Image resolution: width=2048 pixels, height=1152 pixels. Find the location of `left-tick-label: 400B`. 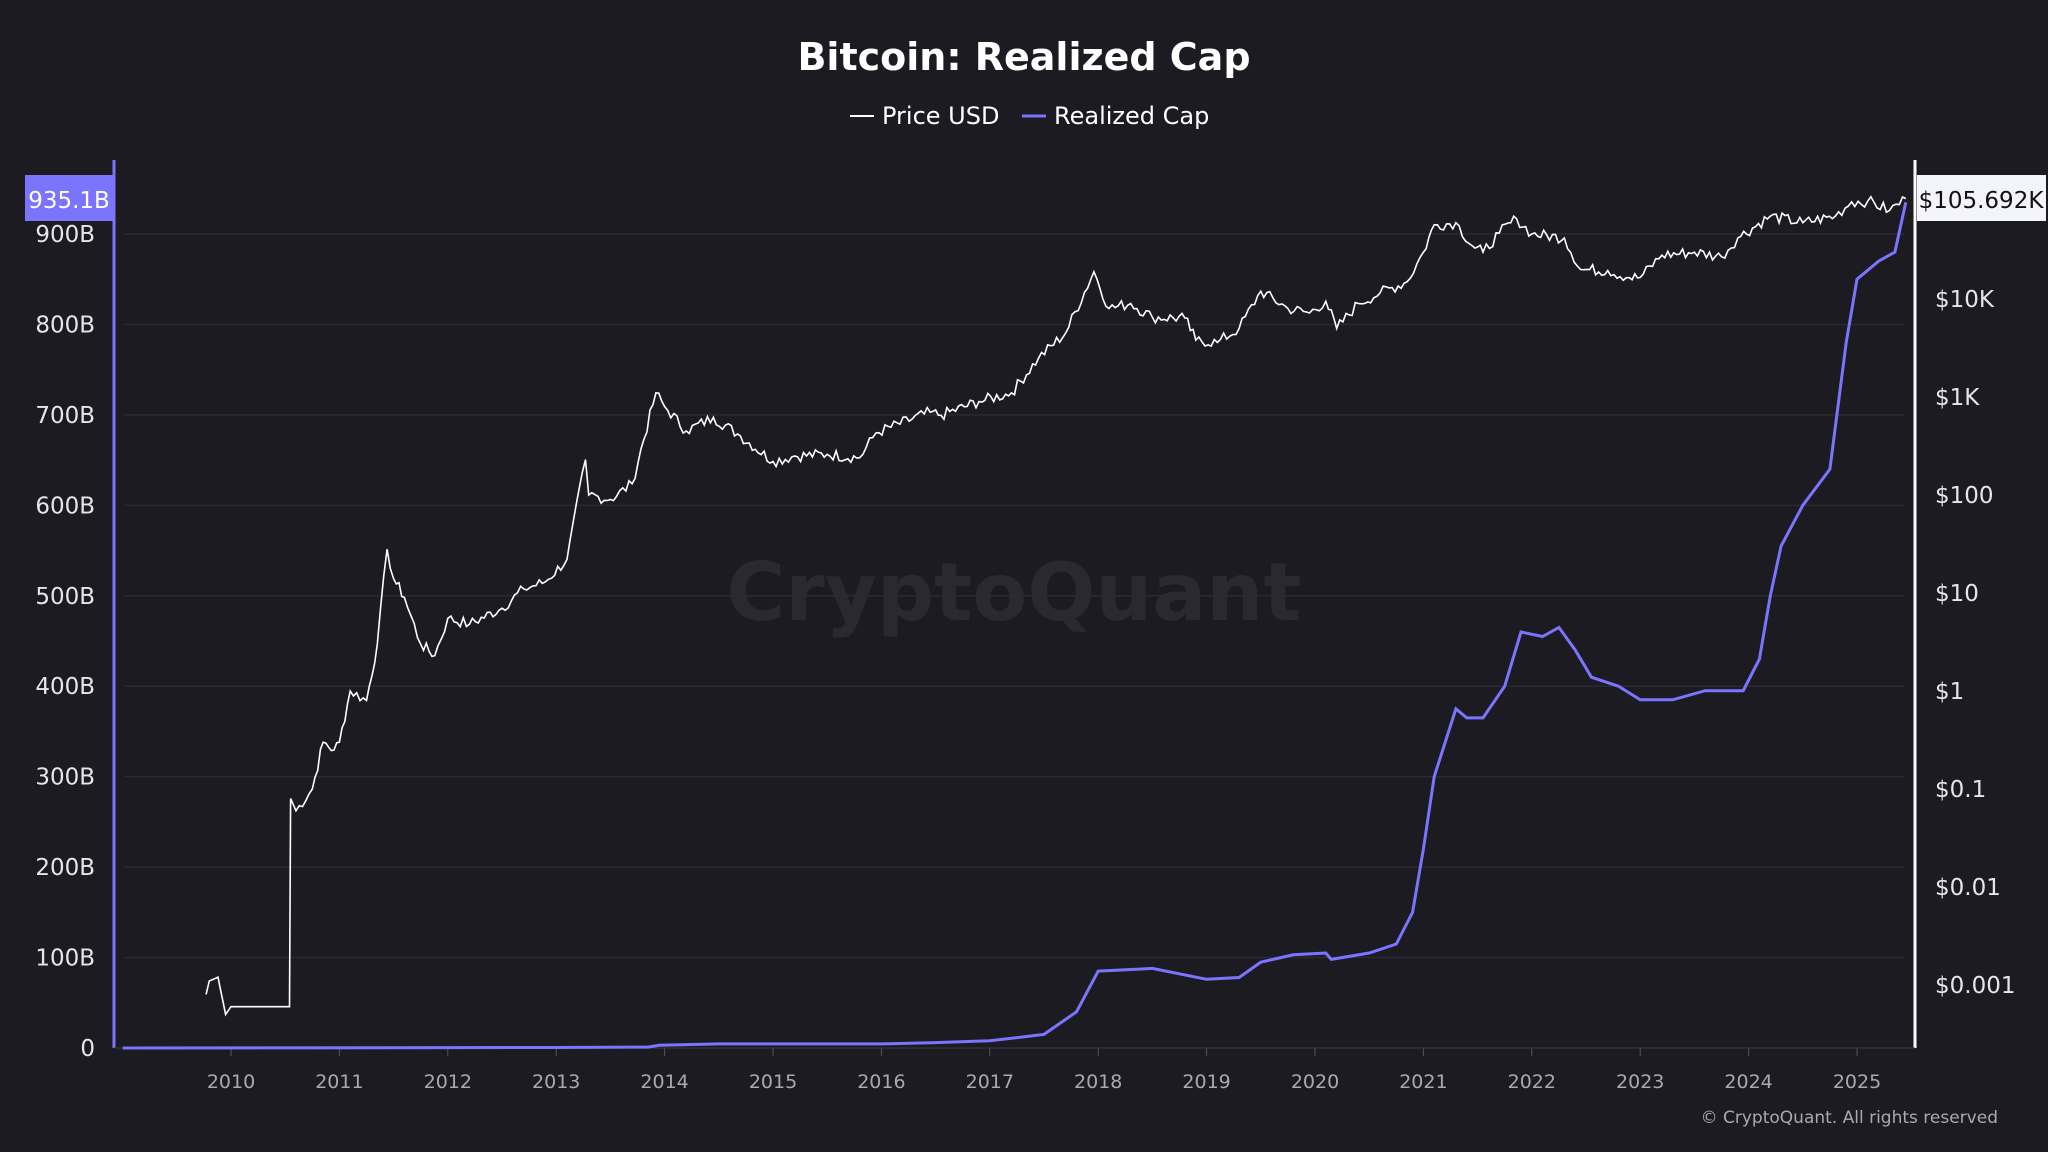

left-tick-label: 400B is located at coordinates (65, 687).